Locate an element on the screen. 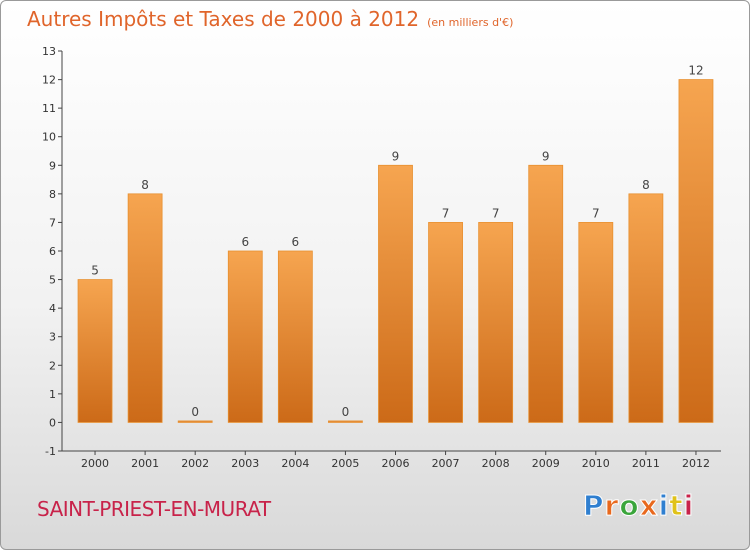 This screenshot has height=550, width=750. x-tick-label: 2011 is located at coordinates (646, 463).